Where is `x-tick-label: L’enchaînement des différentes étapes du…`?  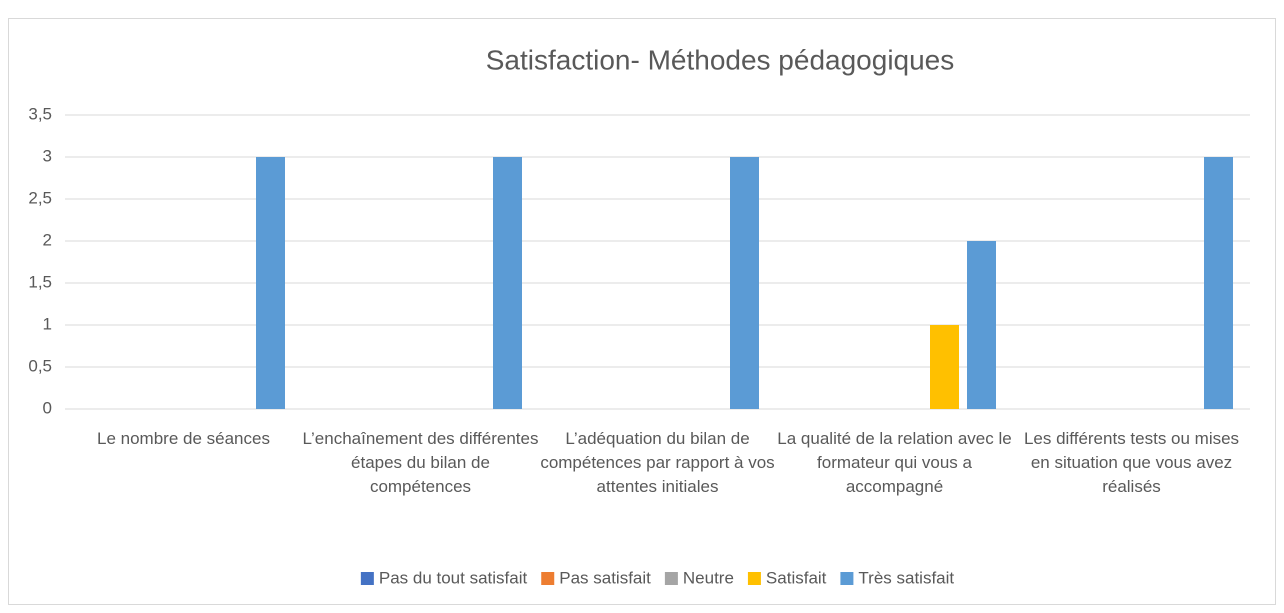
x-tick-label: L’enchaînement des différentes étapes du… is located at coordinates (420, 462).